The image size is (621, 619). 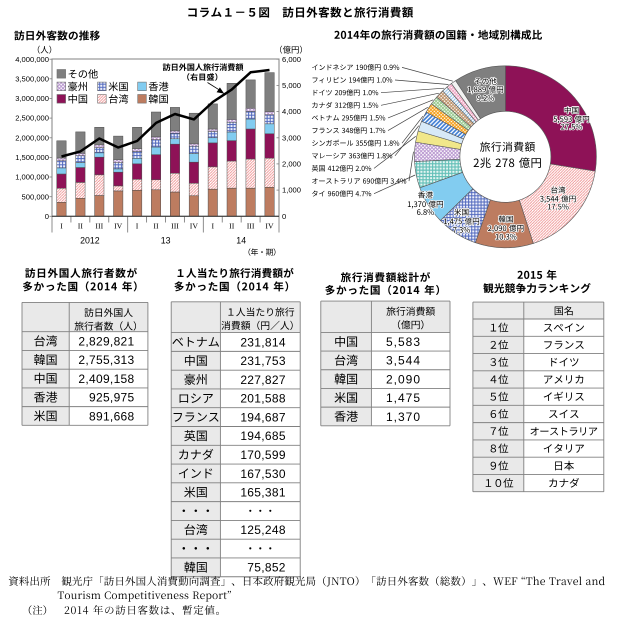 I want to click on svg-text: 925,975, so click(x=112, y=398).